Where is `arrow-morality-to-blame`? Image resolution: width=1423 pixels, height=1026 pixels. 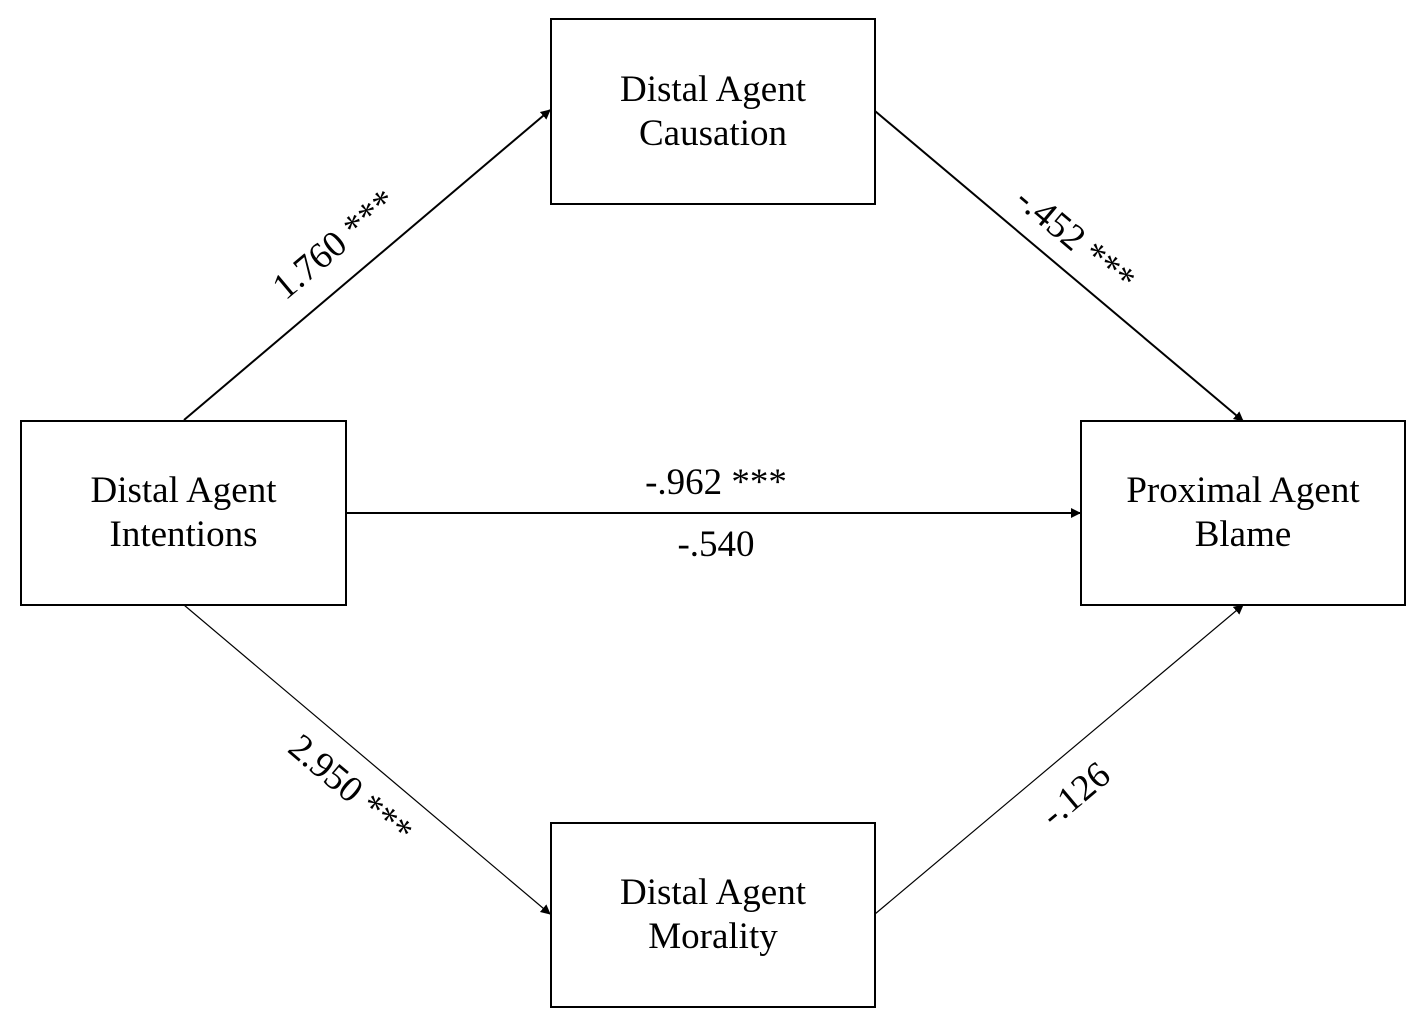 arrow-morality-to-blame is located at coordinates (1059, 759).